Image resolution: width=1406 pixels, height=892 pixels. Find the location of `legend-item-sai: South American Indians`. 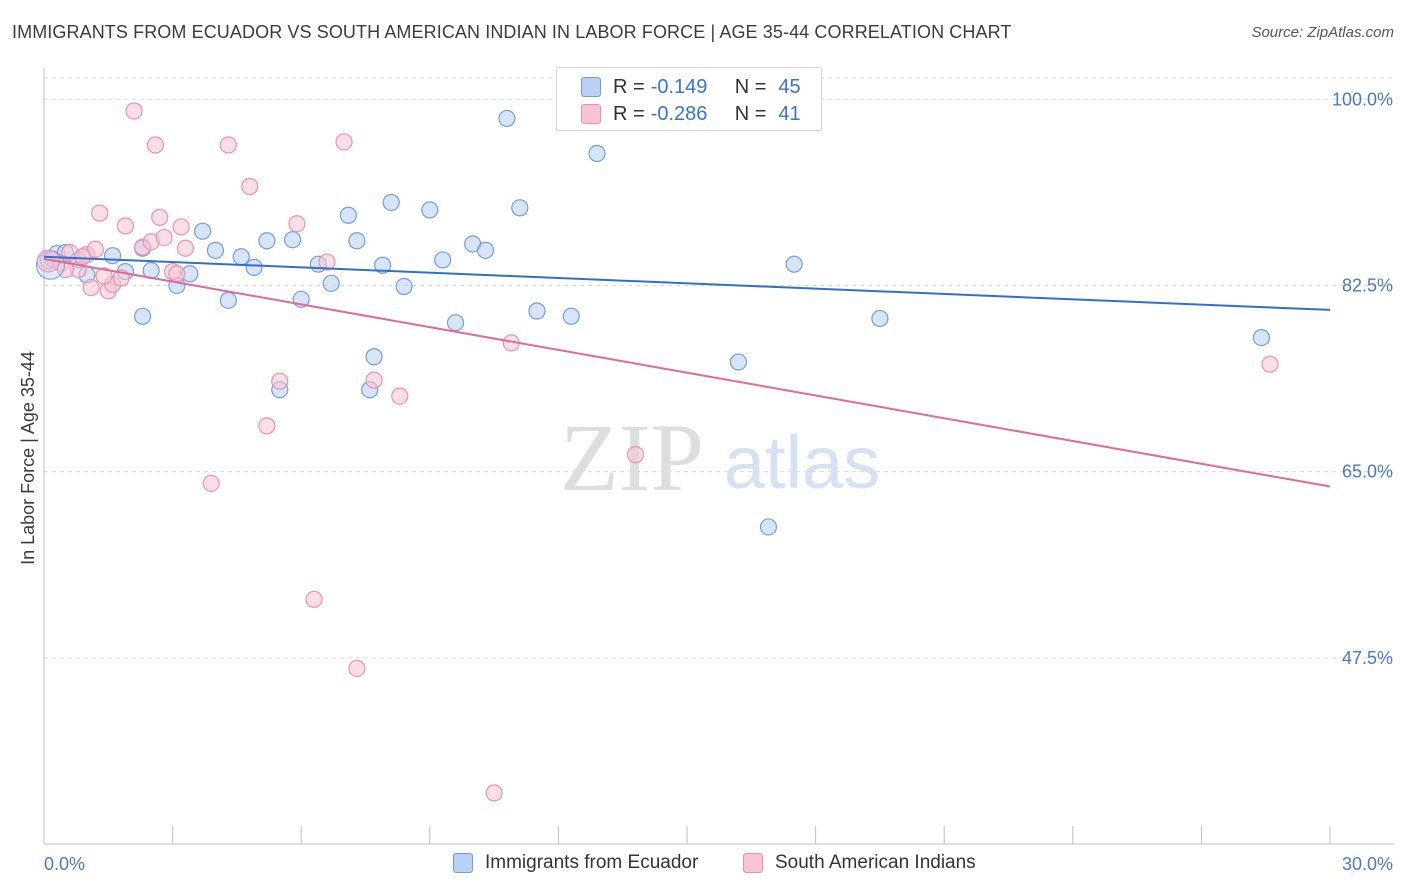

legend-item-sai: South American Indians is located at coordinates (859, 863).